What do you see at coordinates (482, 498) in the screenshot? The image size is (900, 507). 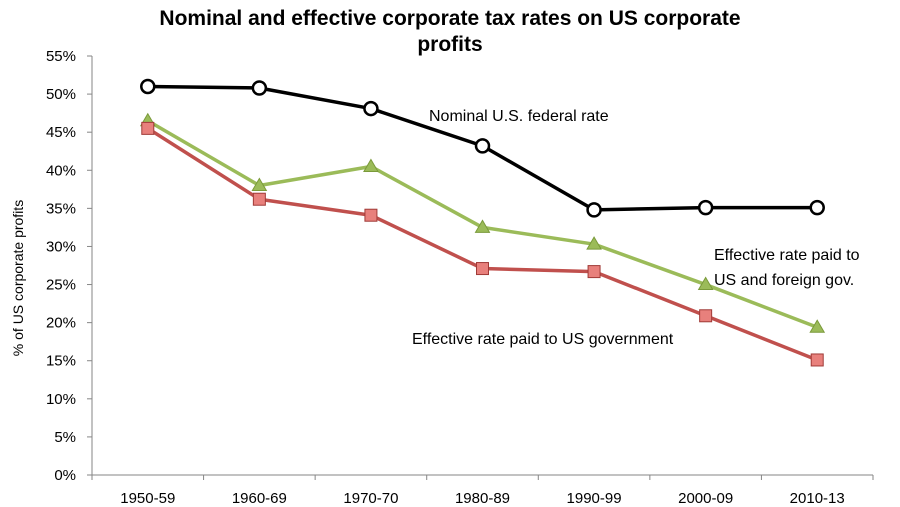 I see `x-tick-label: 1980-89` at bounding box center [482, 498].